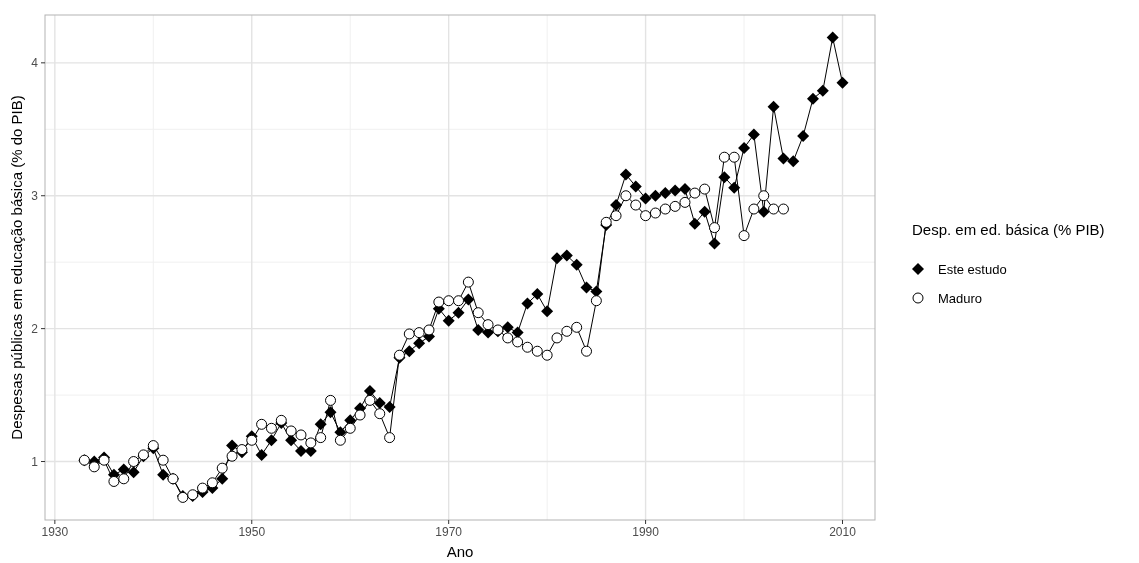 This screenshot has width=1139, height=563. I want to click on x-axis-title: Ano, so click(460, 551).